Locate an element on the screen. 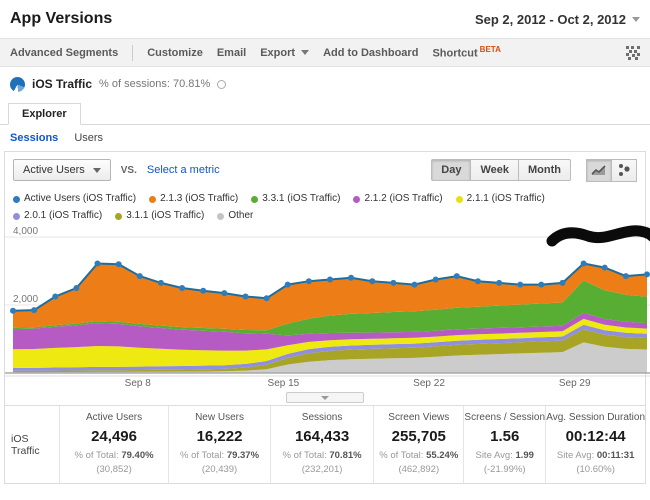  legend-item: 2.1.2 (iOS Traffic) is located at coordinates (398, 199).